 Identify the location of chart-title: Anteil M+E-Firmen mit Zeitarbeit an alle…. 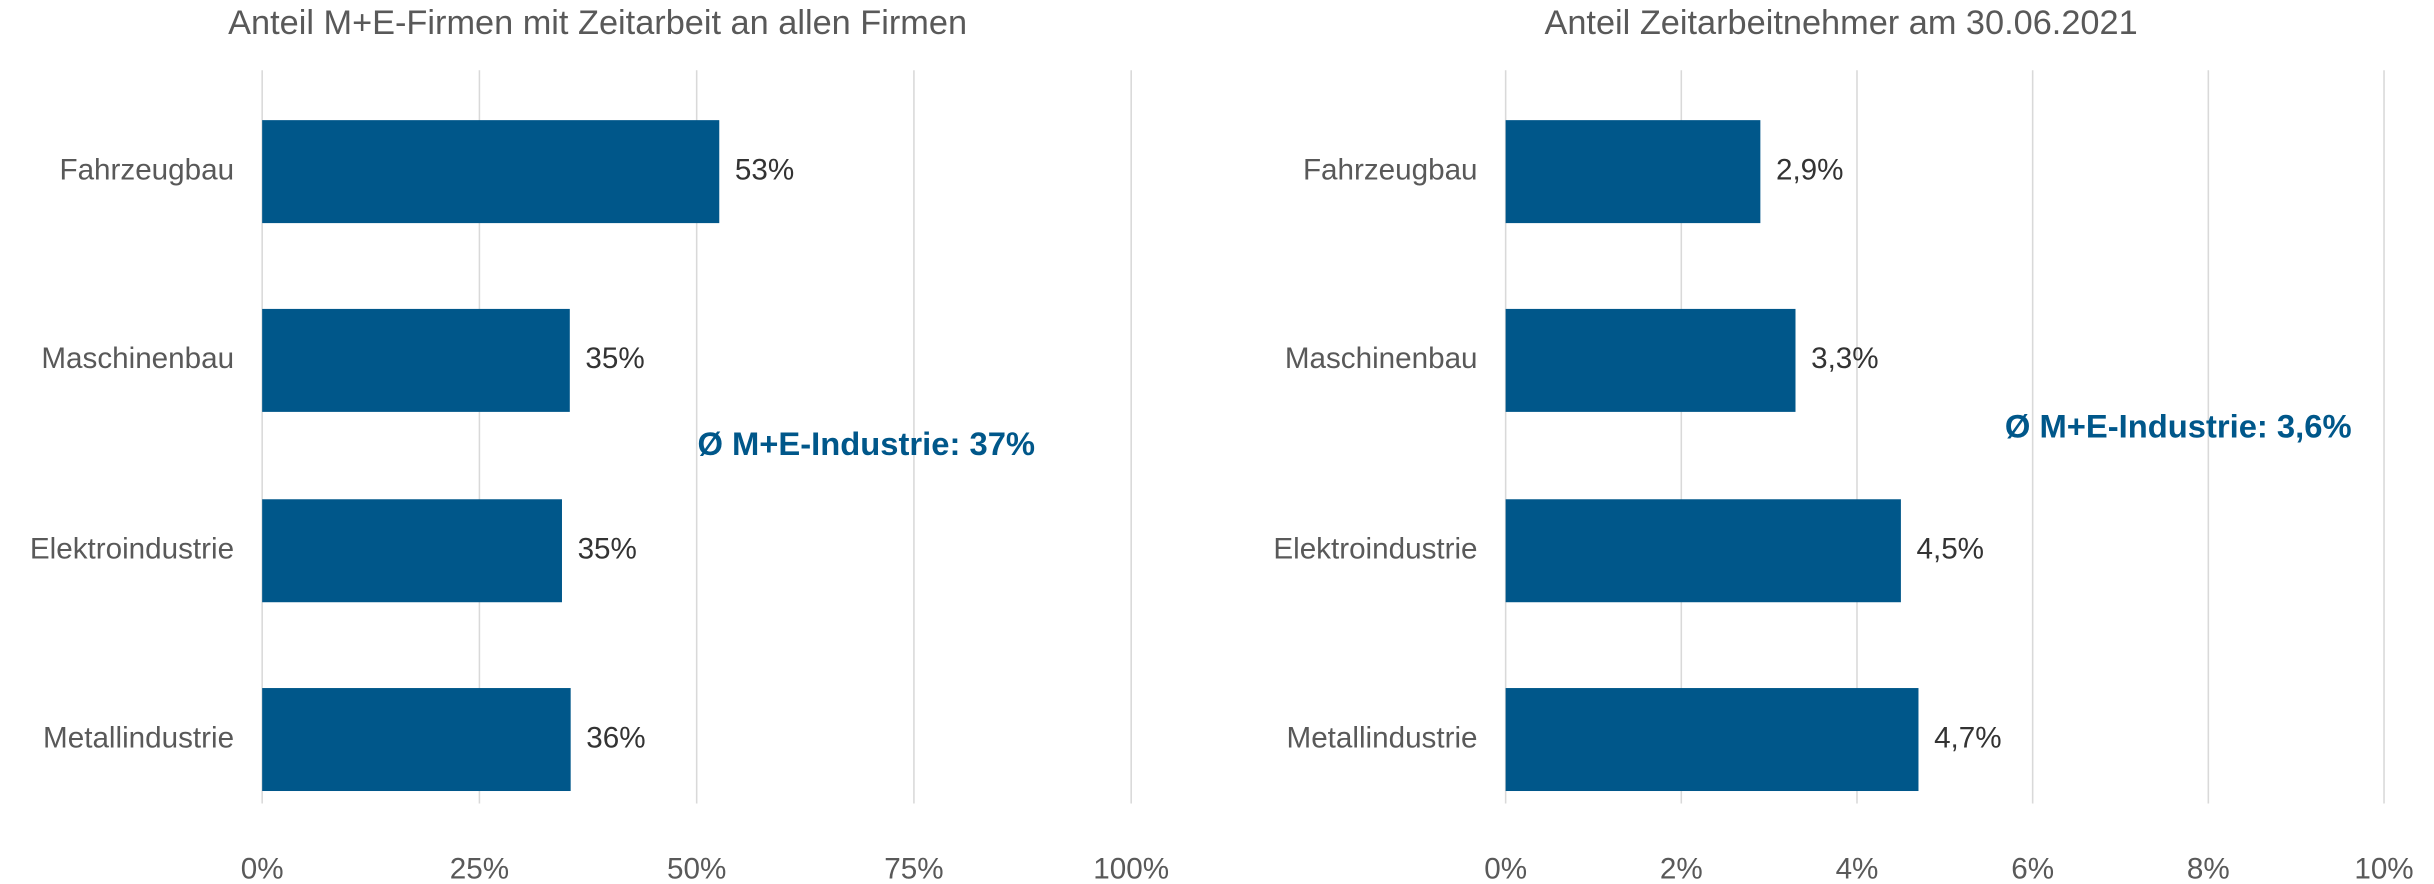
(597, 23).